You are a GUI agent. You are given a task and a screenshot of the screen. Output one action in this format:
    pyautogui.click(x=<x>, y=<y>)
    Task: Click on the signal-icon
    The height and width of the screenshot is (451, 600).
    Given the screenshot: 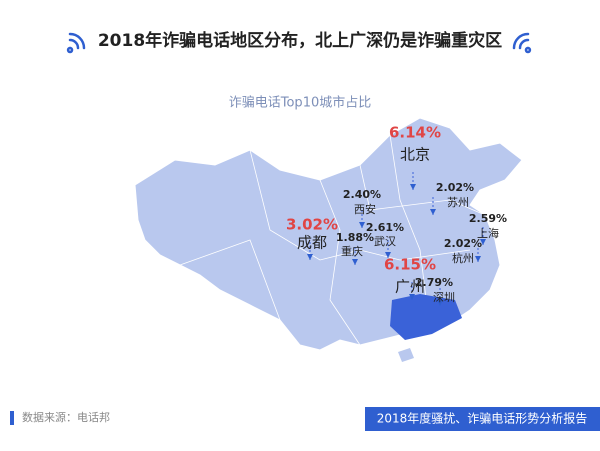 What is the action you would take?
    pyautogui.click(x=299, y=43)
    